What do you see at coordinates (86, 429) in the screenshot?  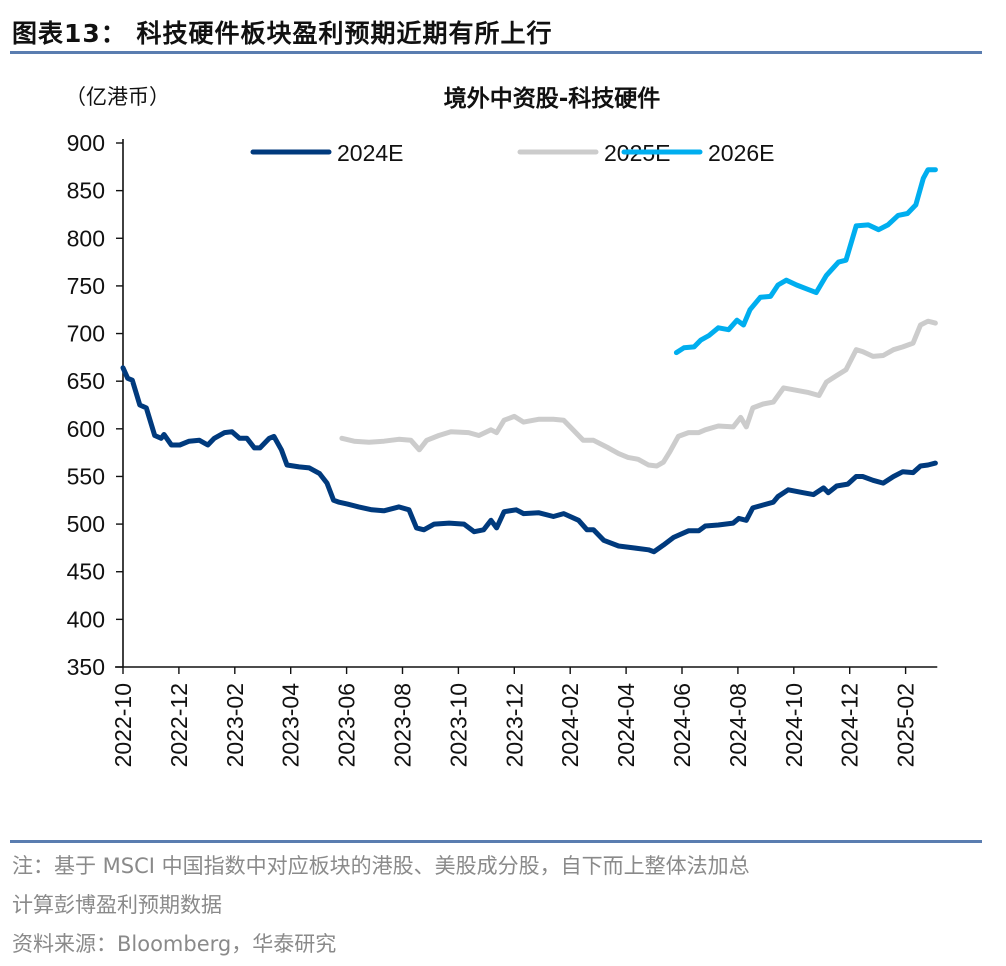 I see `y-tick-label: 600` at bounding box center [86, 429].